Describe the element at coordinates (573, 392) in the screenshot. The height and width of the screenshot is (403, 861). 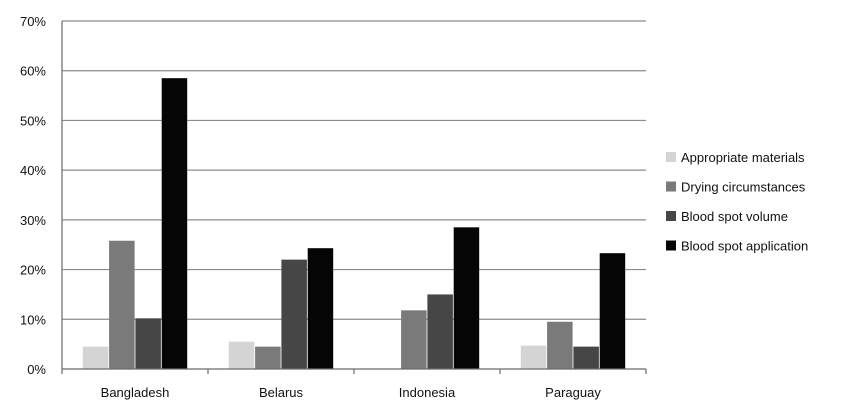
I see `x-category-label: Paraguay` at that location.